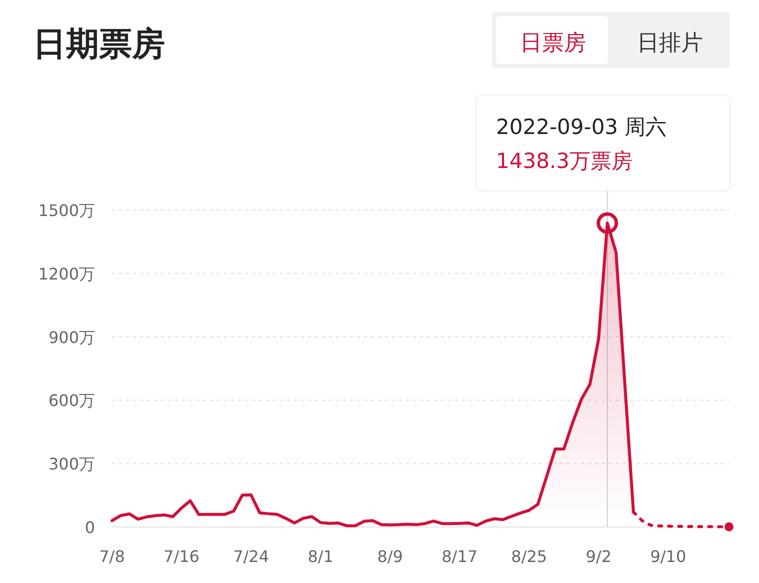 The width and height of the screenshot is (759, 583). I want to click on x-tick-label: 8/1, so click(321, 556).